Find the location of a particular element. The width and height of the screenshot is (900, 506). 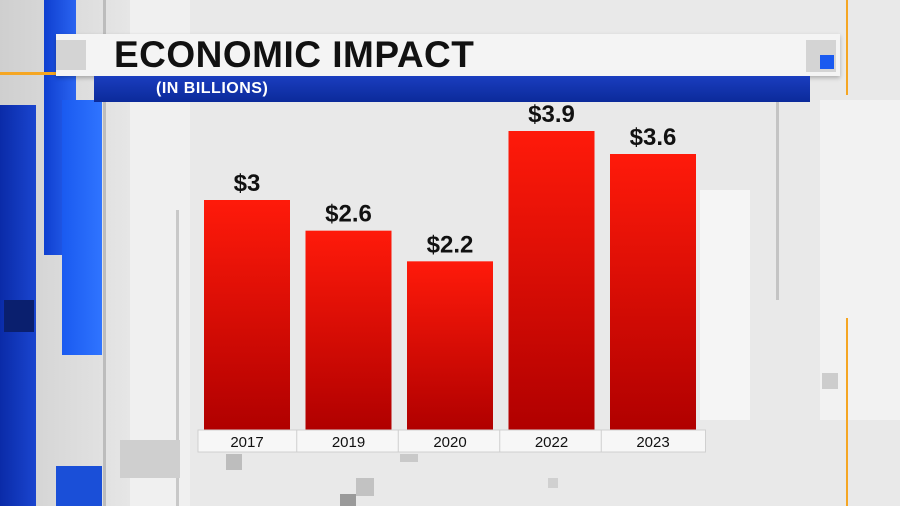

title-bar is located at coordinates (448, 55).